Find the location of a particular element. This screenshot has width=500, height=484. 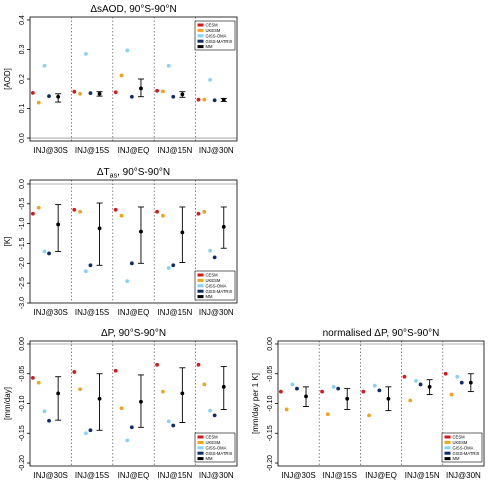

y-tick-label: -2.0 is located at coordinates (22, 263).